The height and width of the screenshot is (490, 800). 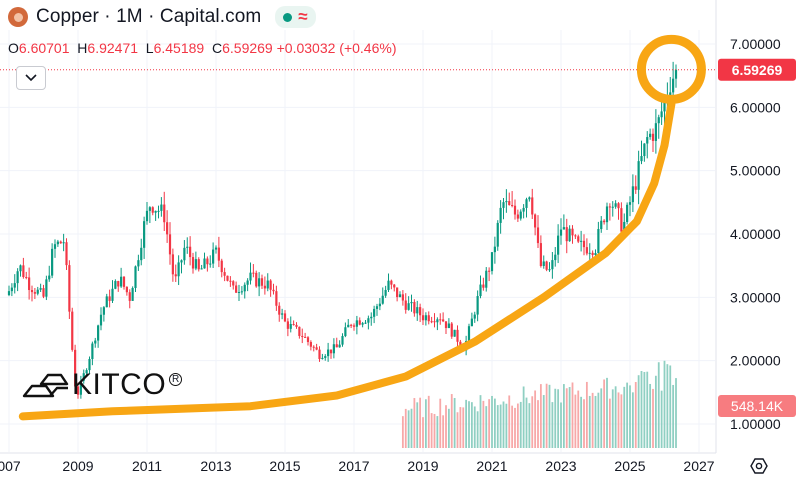 I want to click on gold-bars-icon, so click(x=45, y=385).